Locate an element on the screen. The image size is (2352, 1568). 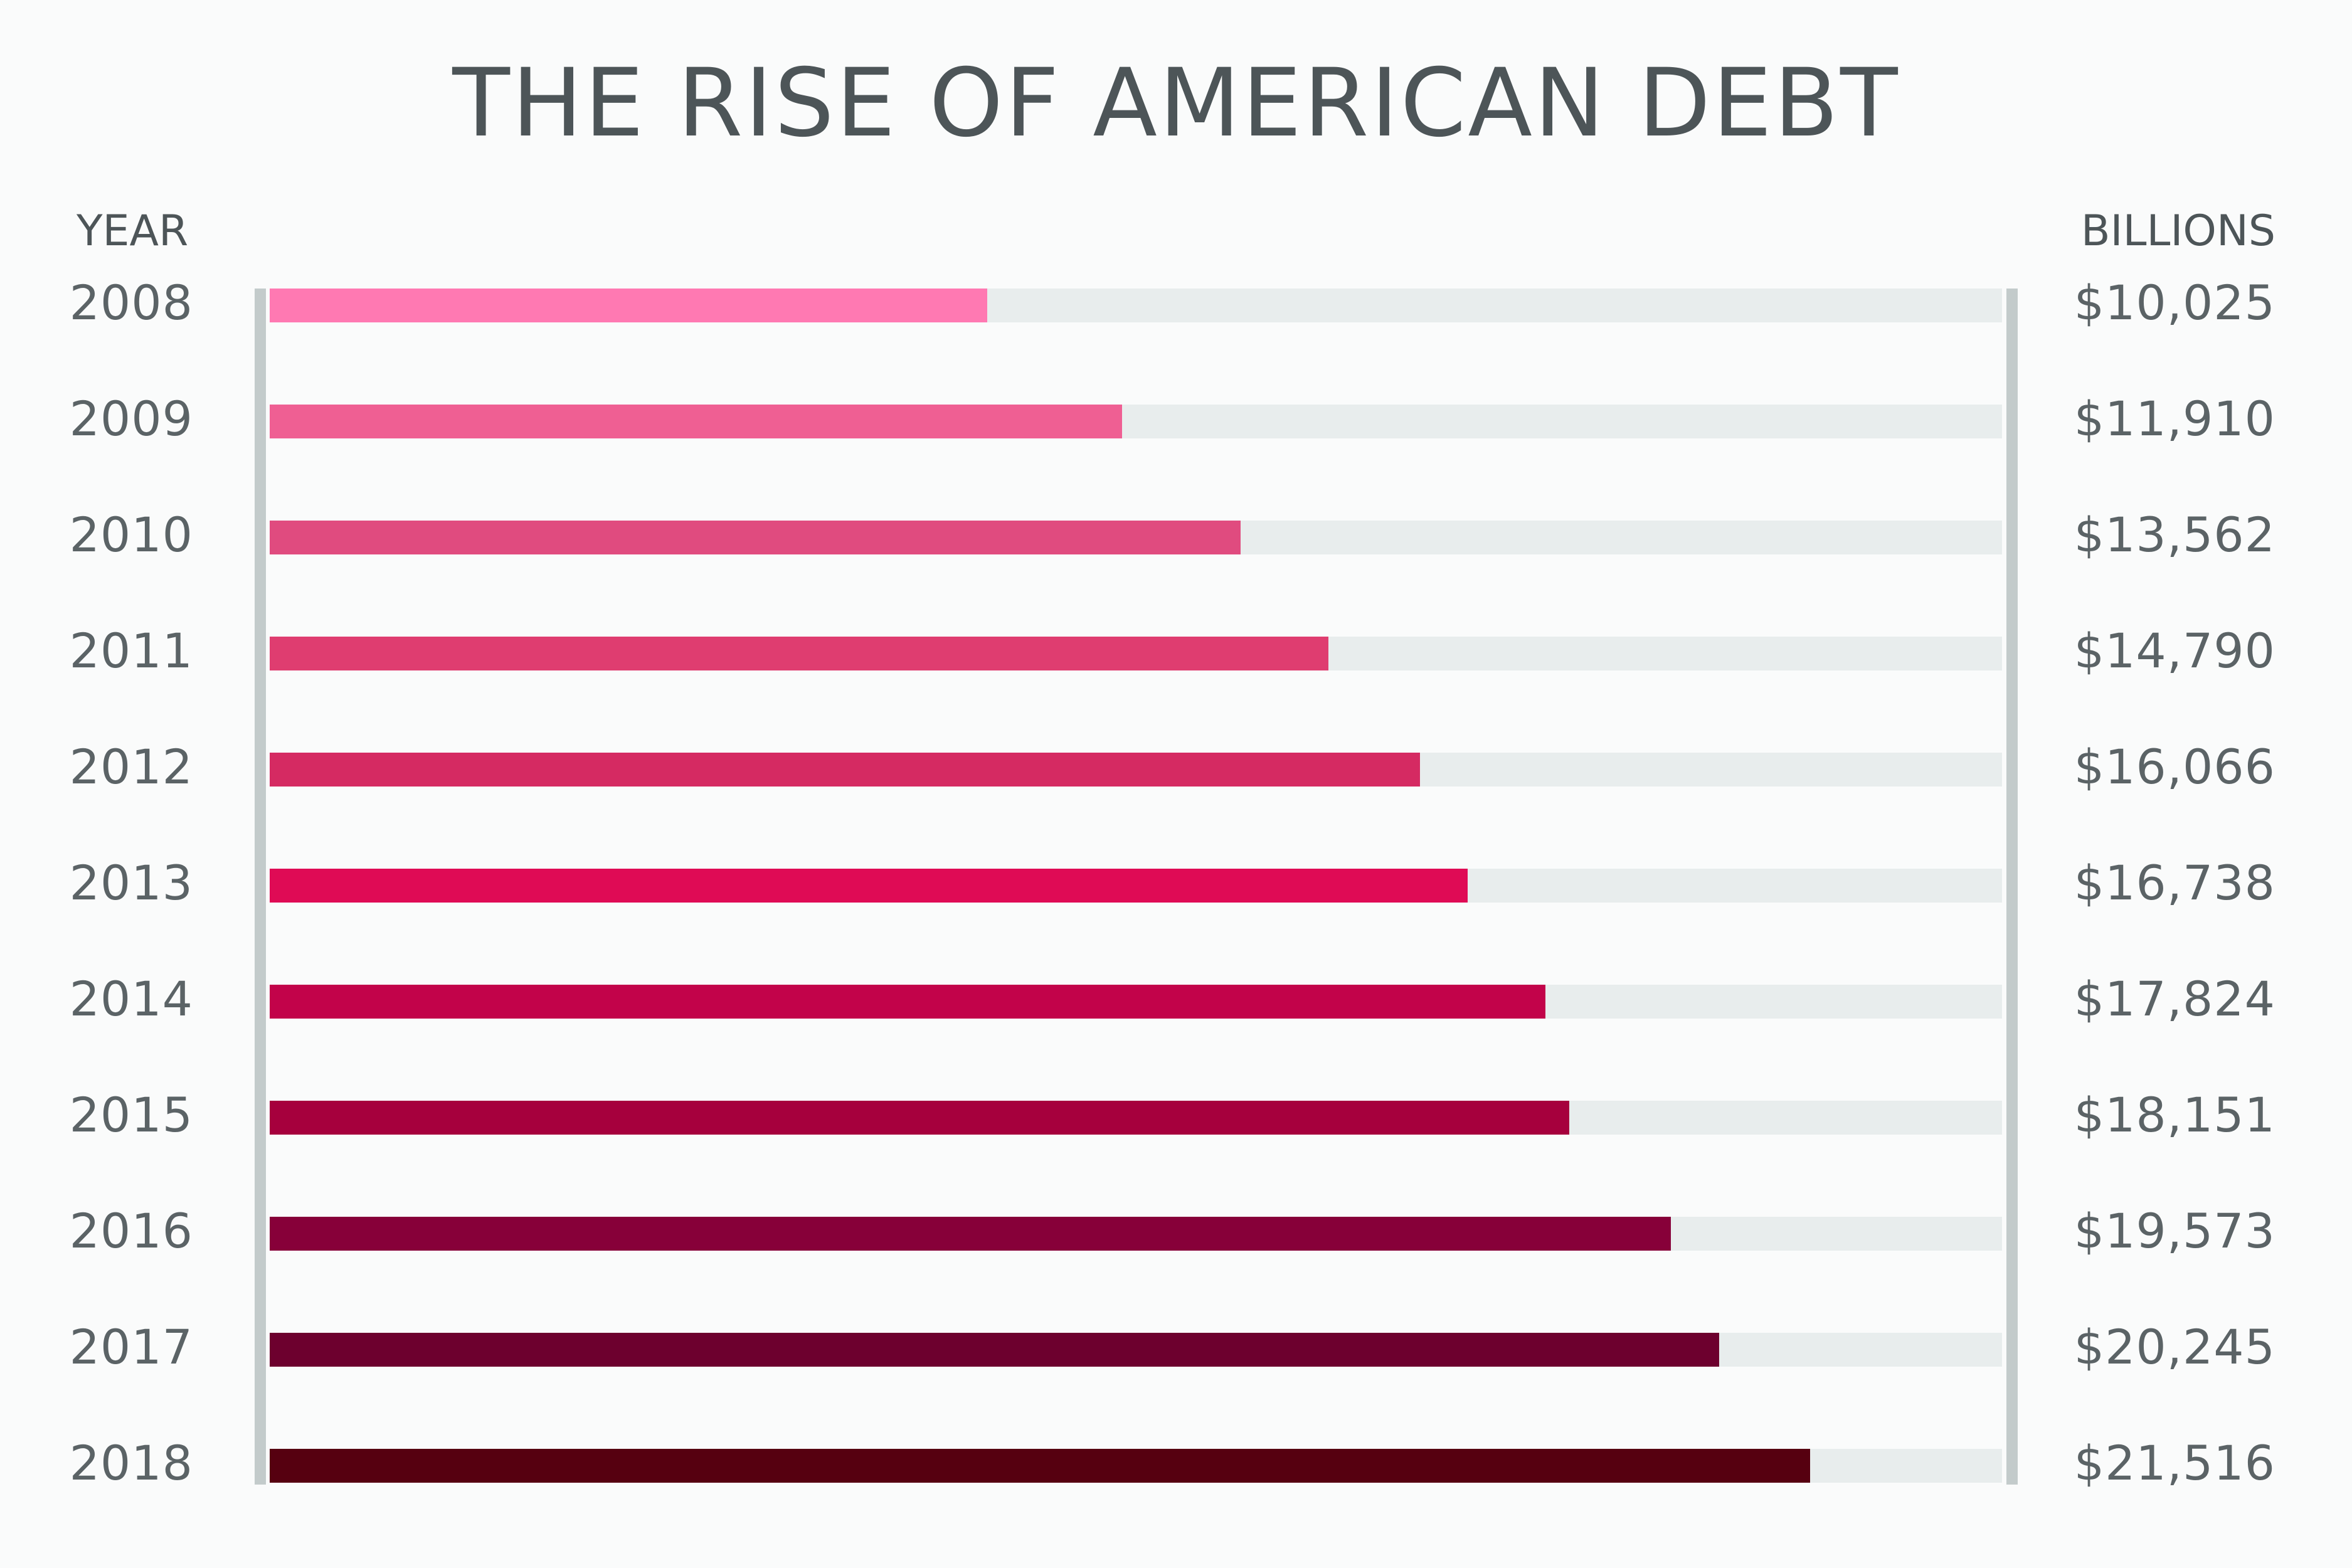
value-label: $19,573 is located at coordinates (2174, 1231).